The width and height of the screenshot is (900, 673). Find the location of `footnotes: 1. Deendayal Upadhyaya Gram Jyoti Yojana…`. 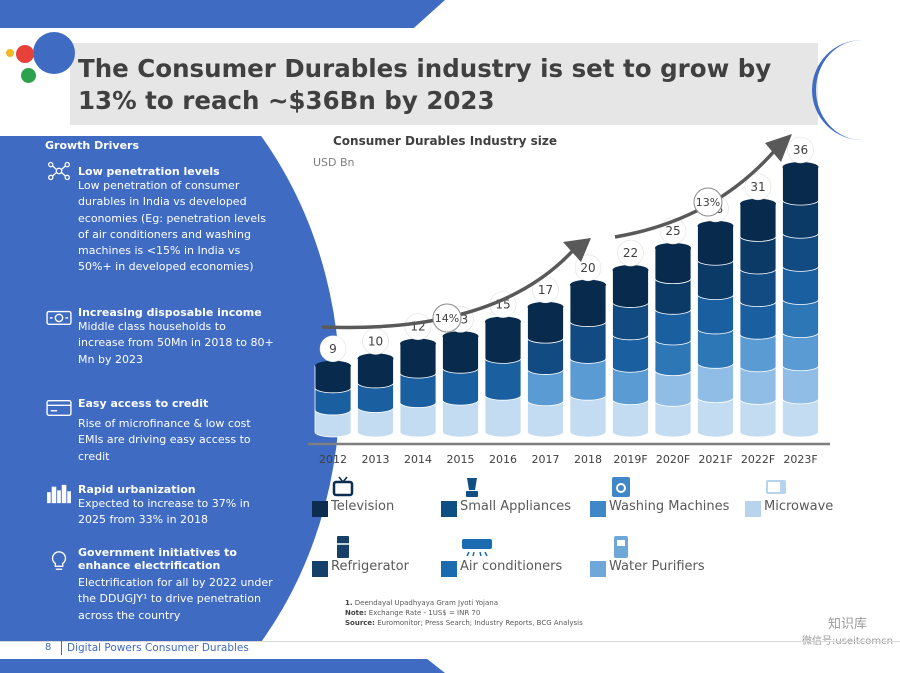

footnotes: 1. Deendayal Upadhyaya Gram Jyoti Yojana… is located at coordinates (464, 613).